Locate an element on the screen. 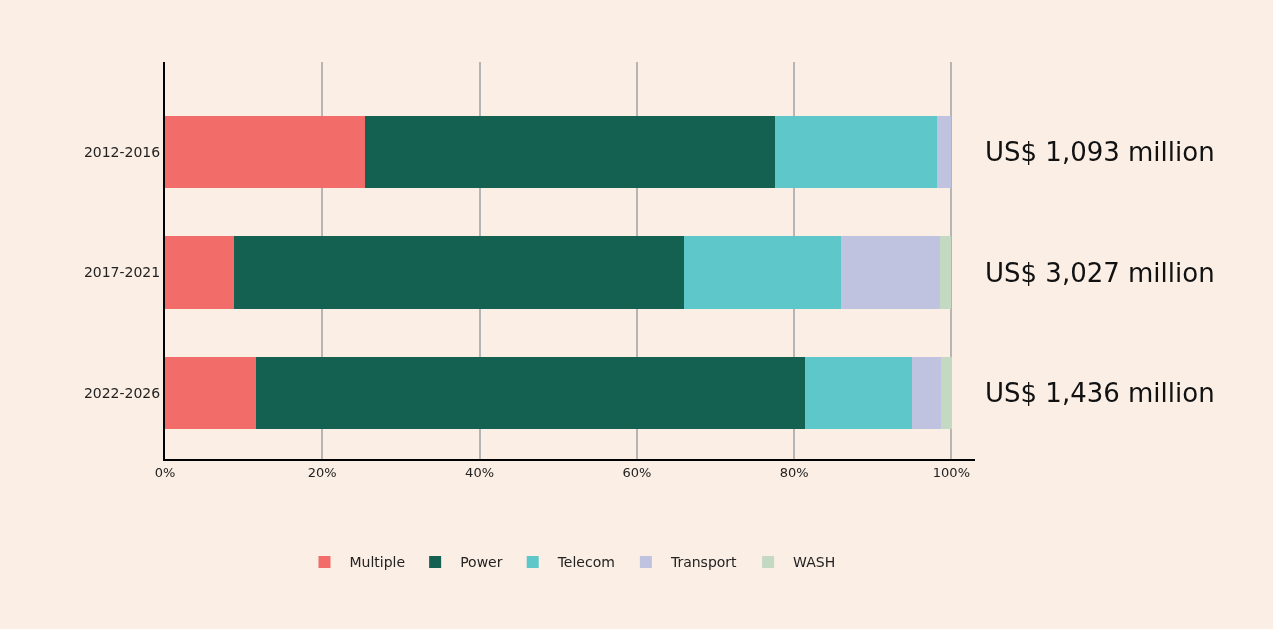 This screenshot has width=1273, height=629. legend-label: Transport is located at coordinates (703, 562).